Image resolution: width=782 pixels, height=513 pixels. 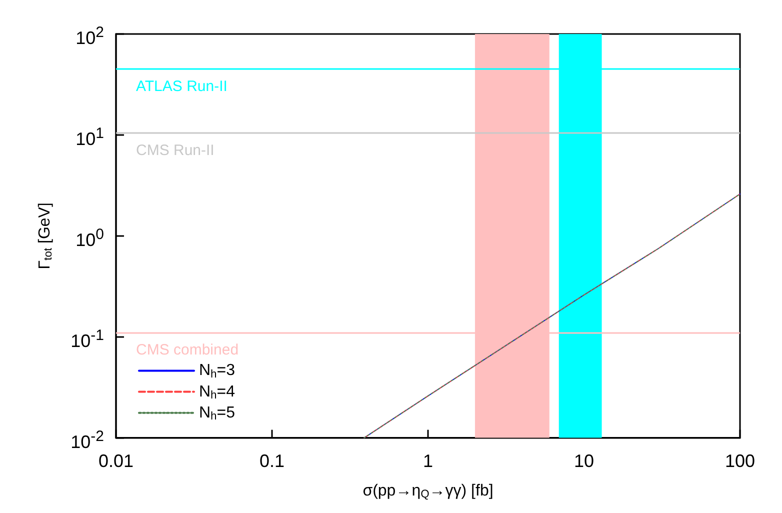 I want to click on ref-line-label: CMS combined, so click(x=187, y=350).